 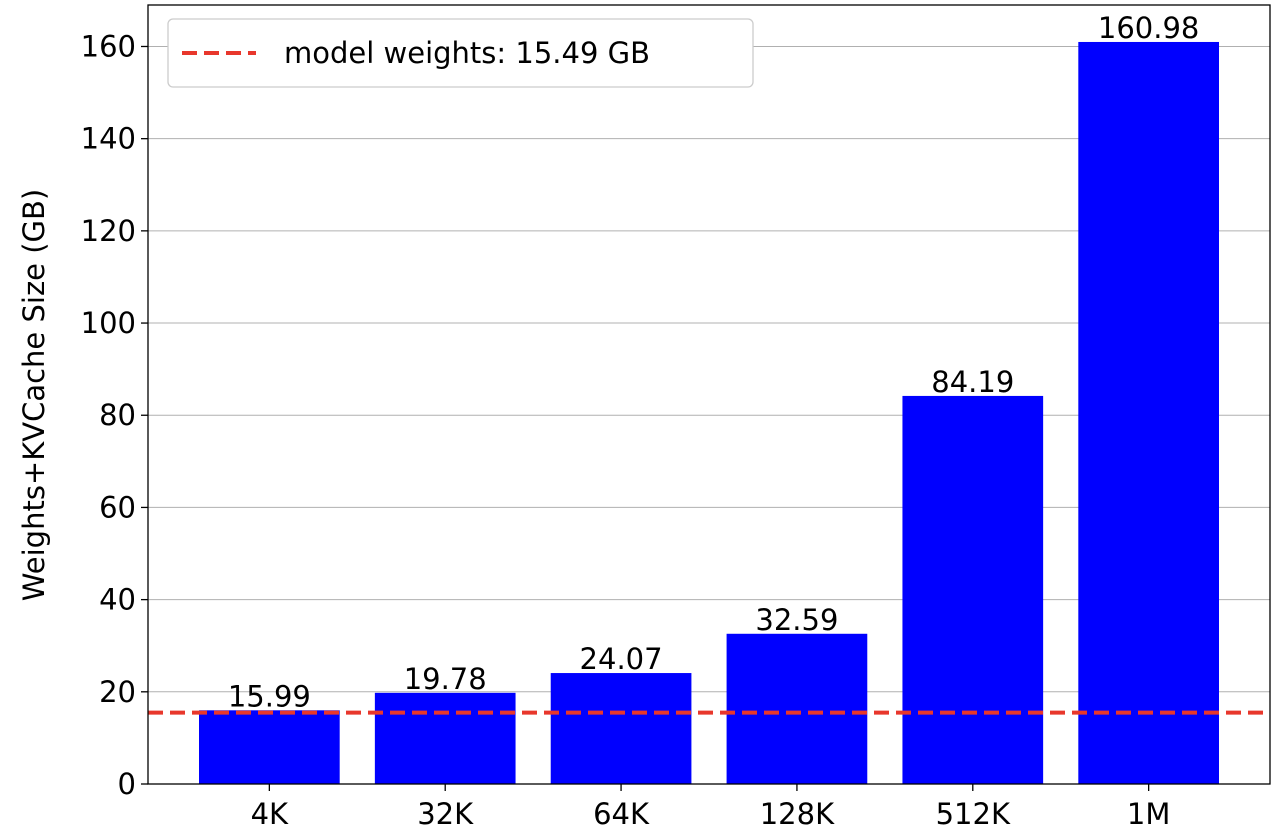 I want to click on x-tick-label: 512K, so click(x=973, y=814).